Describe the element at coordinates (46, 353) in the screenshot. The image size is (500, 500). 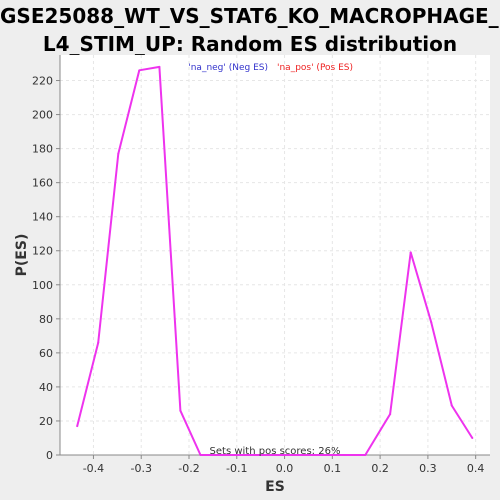
I see `y-tick-label: 60` at that location.